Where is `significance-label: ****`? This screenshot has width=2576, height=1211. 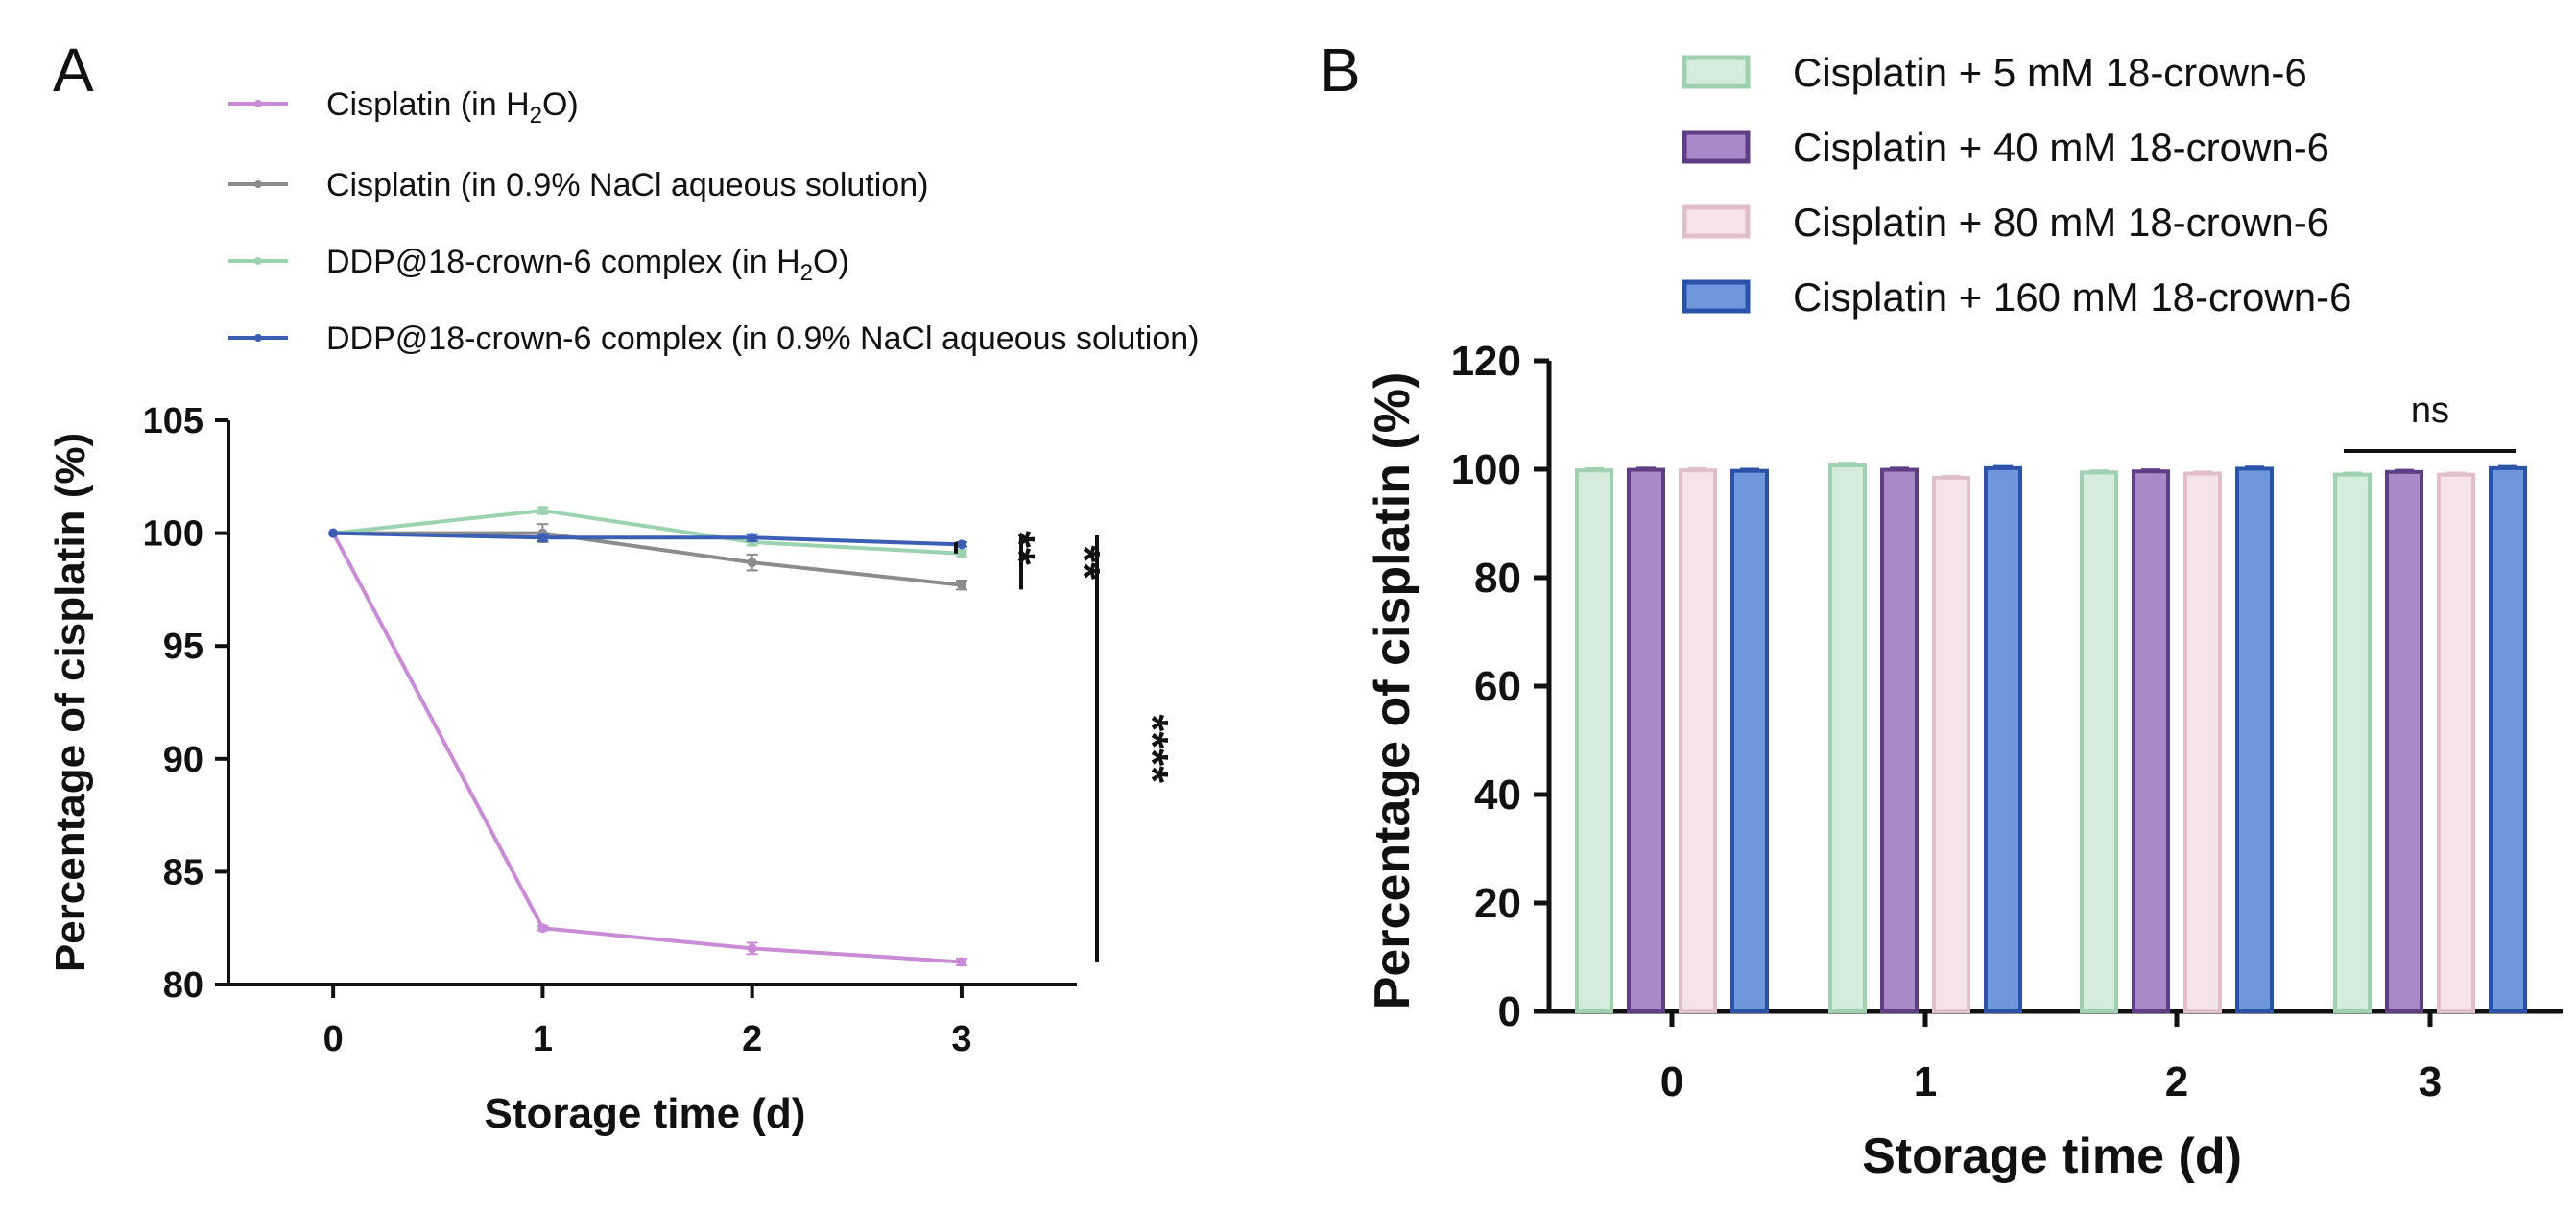 significance-label: **** is located at coordinates (1153, 748).